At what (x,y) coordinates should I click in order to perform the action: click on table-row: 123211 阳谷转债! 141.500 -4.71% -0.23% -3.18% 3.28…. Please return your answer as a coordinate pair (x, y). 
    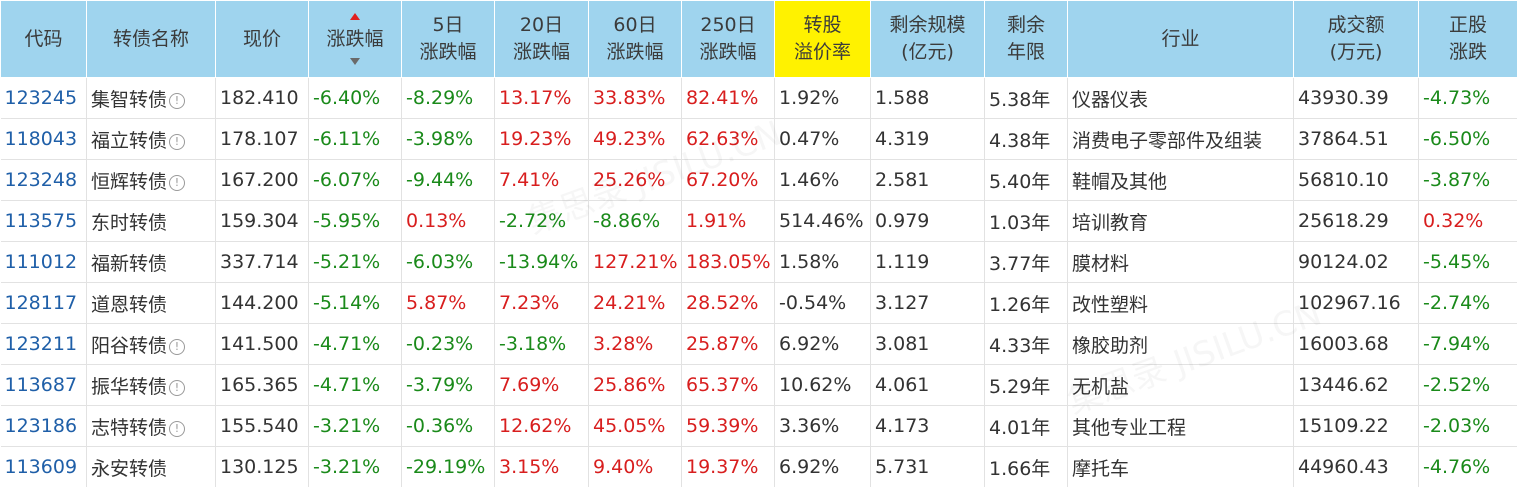
    Looking at the image, I should click on (758, 344).